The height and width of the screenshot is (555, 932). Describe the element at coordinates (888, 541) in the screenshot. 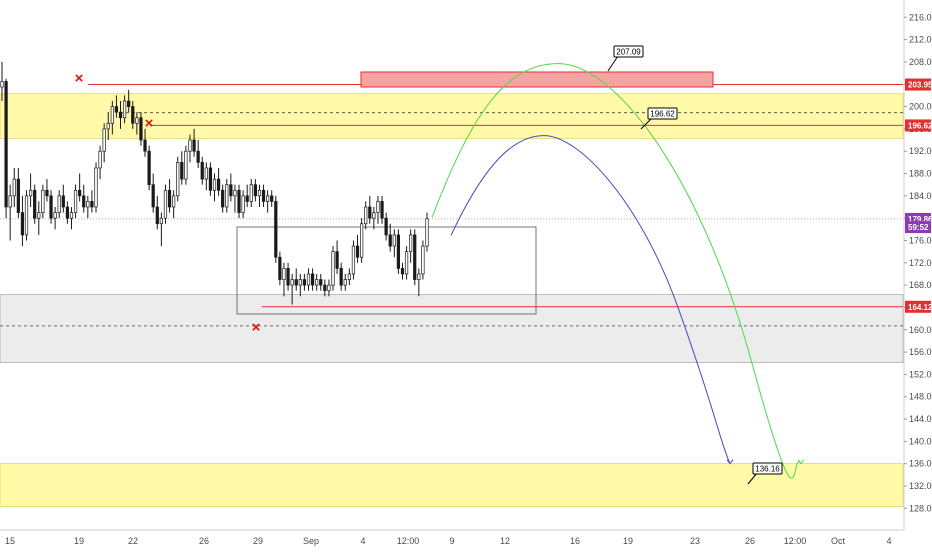

I see `x-tick-label: 4` at that location.